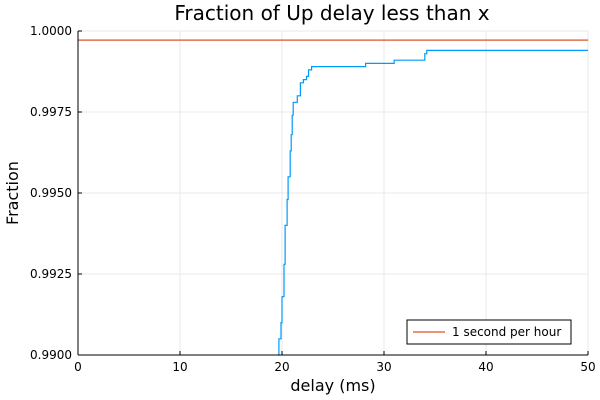 The height and width of the screenshot is (400, 600). Describe the element at coordinates (12, 193) in the screenshot. I see `y-axis-label: Fraction` at that location.